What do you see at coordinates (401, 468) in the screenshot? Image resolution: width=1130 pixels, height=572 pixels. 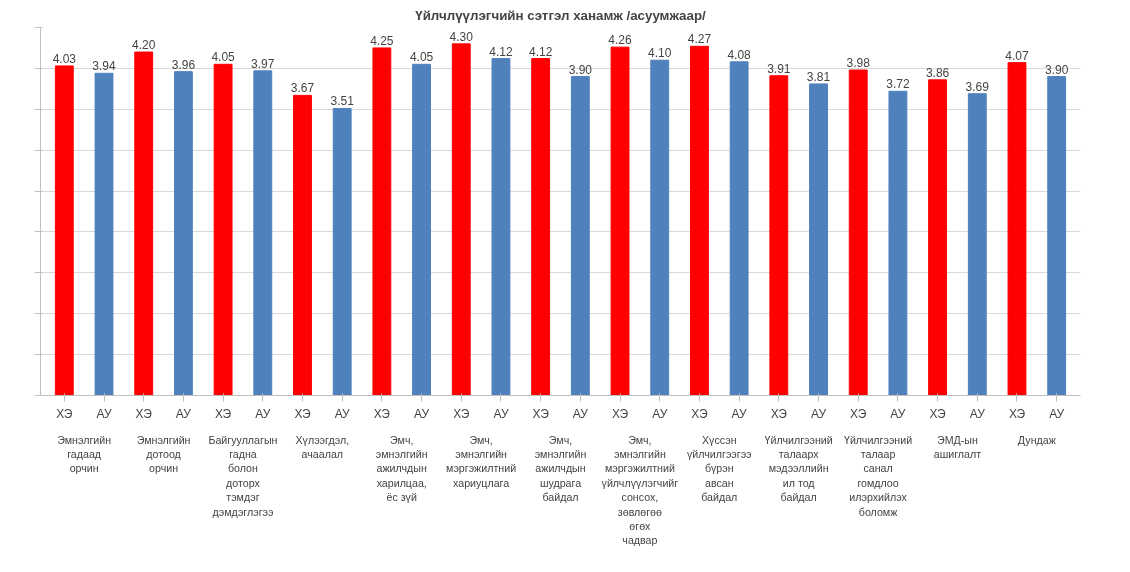 I see `text: Эмч, эмнэлгийн ажилчдын харилцаа, ёс зүй` at bounding box center [401, 468].